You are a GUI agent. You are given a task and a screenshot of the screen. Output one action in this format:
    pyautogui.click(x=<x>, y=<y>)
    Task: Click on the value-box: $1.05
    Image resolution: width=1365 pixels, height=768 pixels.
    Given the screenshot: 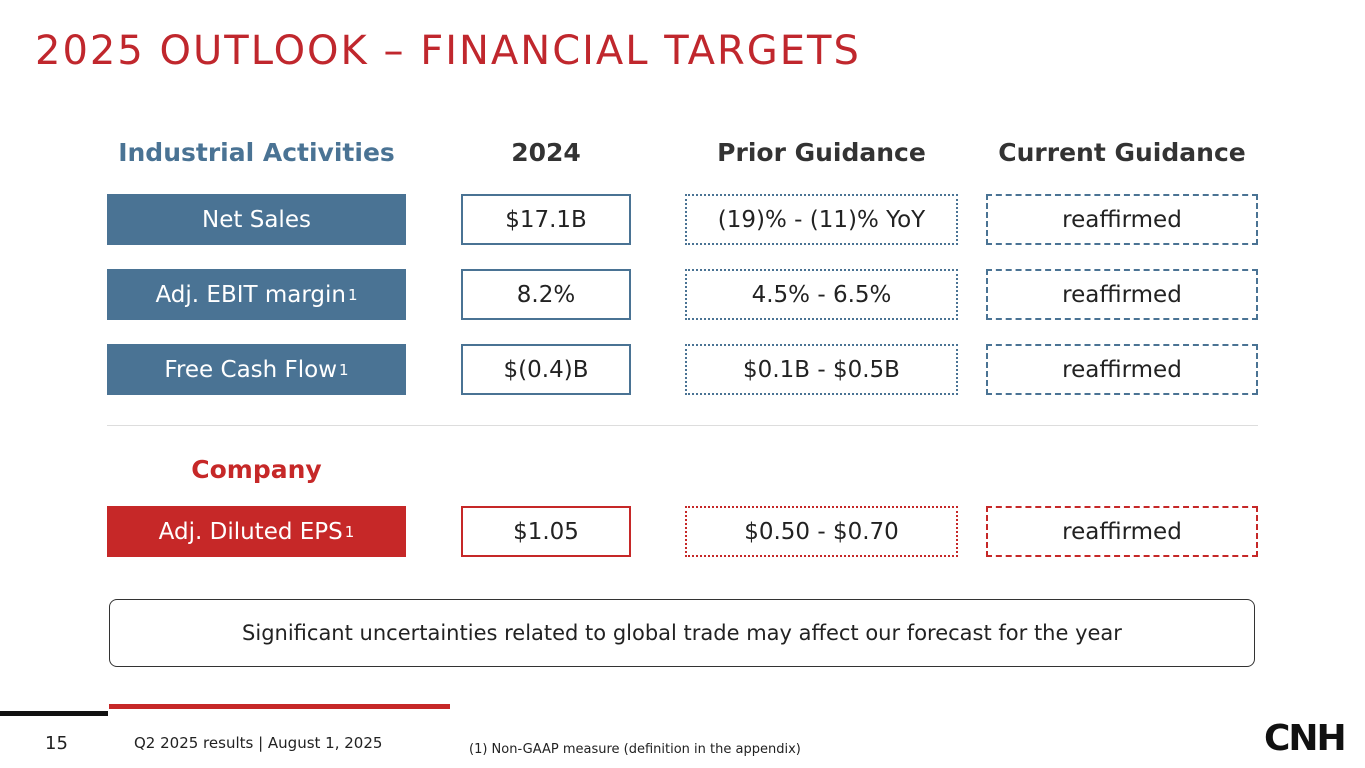 What is the action you would take?
    pyautogui.click(x=546, y=531)
    